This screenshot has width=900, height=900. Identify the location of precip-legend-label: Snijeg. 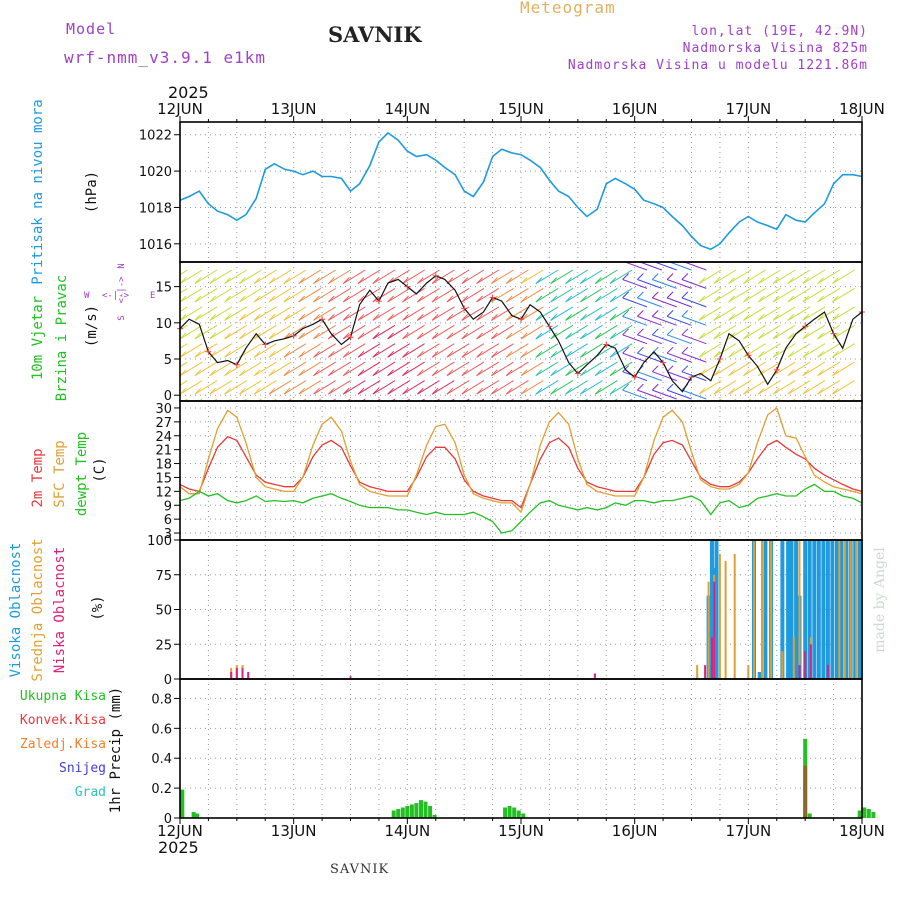
(82, 768).